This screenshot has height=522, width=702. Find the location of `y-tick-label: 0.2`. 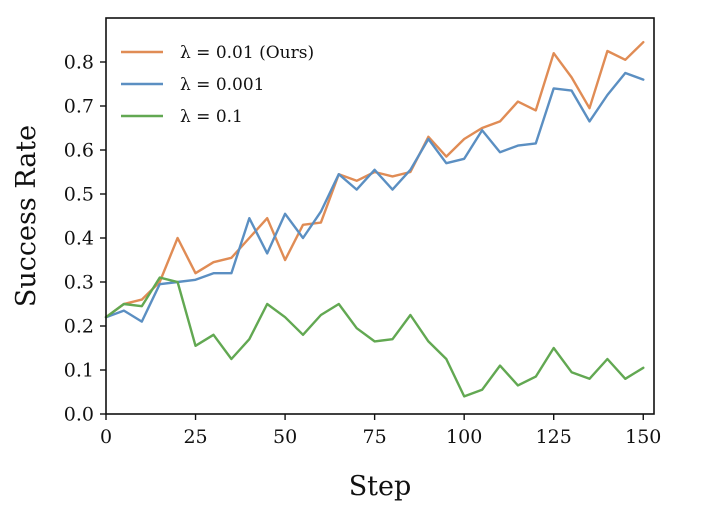

y-tick-label: 0.2 is located at coordinates (79, 327).